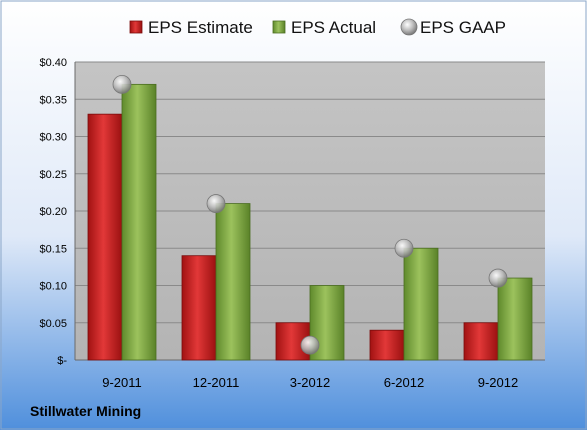 The width and height of the screenshot is (587, 430). What do you see at coordinates (53, 212) in the screenshot?
I see `y-tick-label: $0.20` at bounding box center [53, 212].